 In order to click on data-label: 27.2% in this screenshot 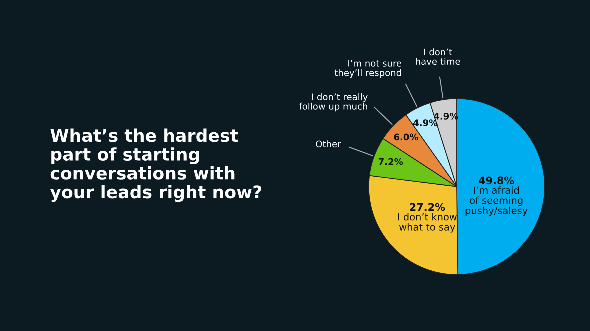, I will do `click(428, 207)`.